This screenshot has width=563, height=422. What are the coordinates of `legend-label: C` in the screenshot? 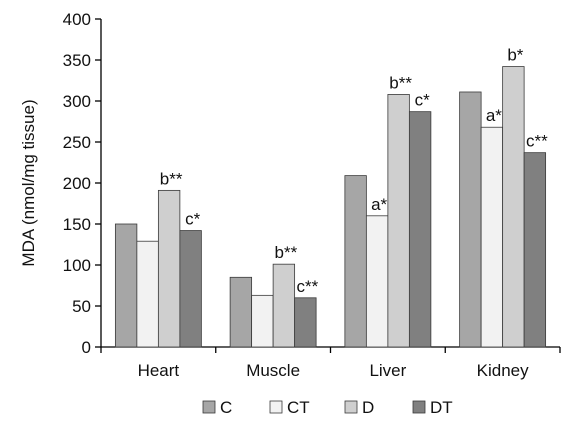 It's located at (226, 407).